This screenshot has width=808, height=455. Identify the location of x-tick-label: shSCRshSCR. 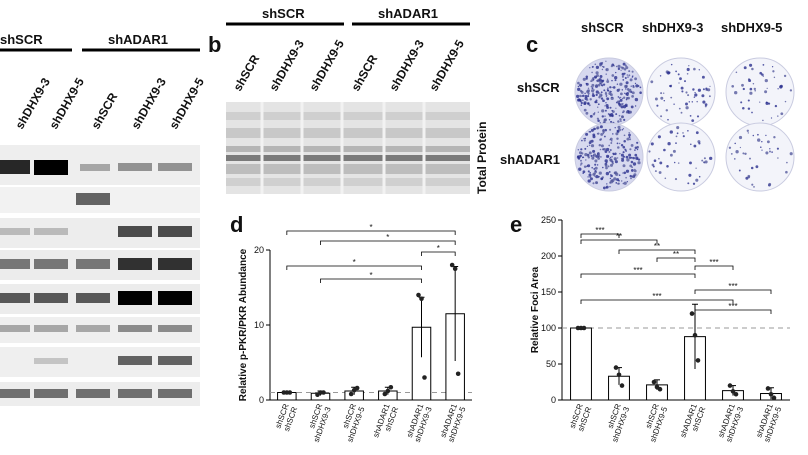
(287, 417).